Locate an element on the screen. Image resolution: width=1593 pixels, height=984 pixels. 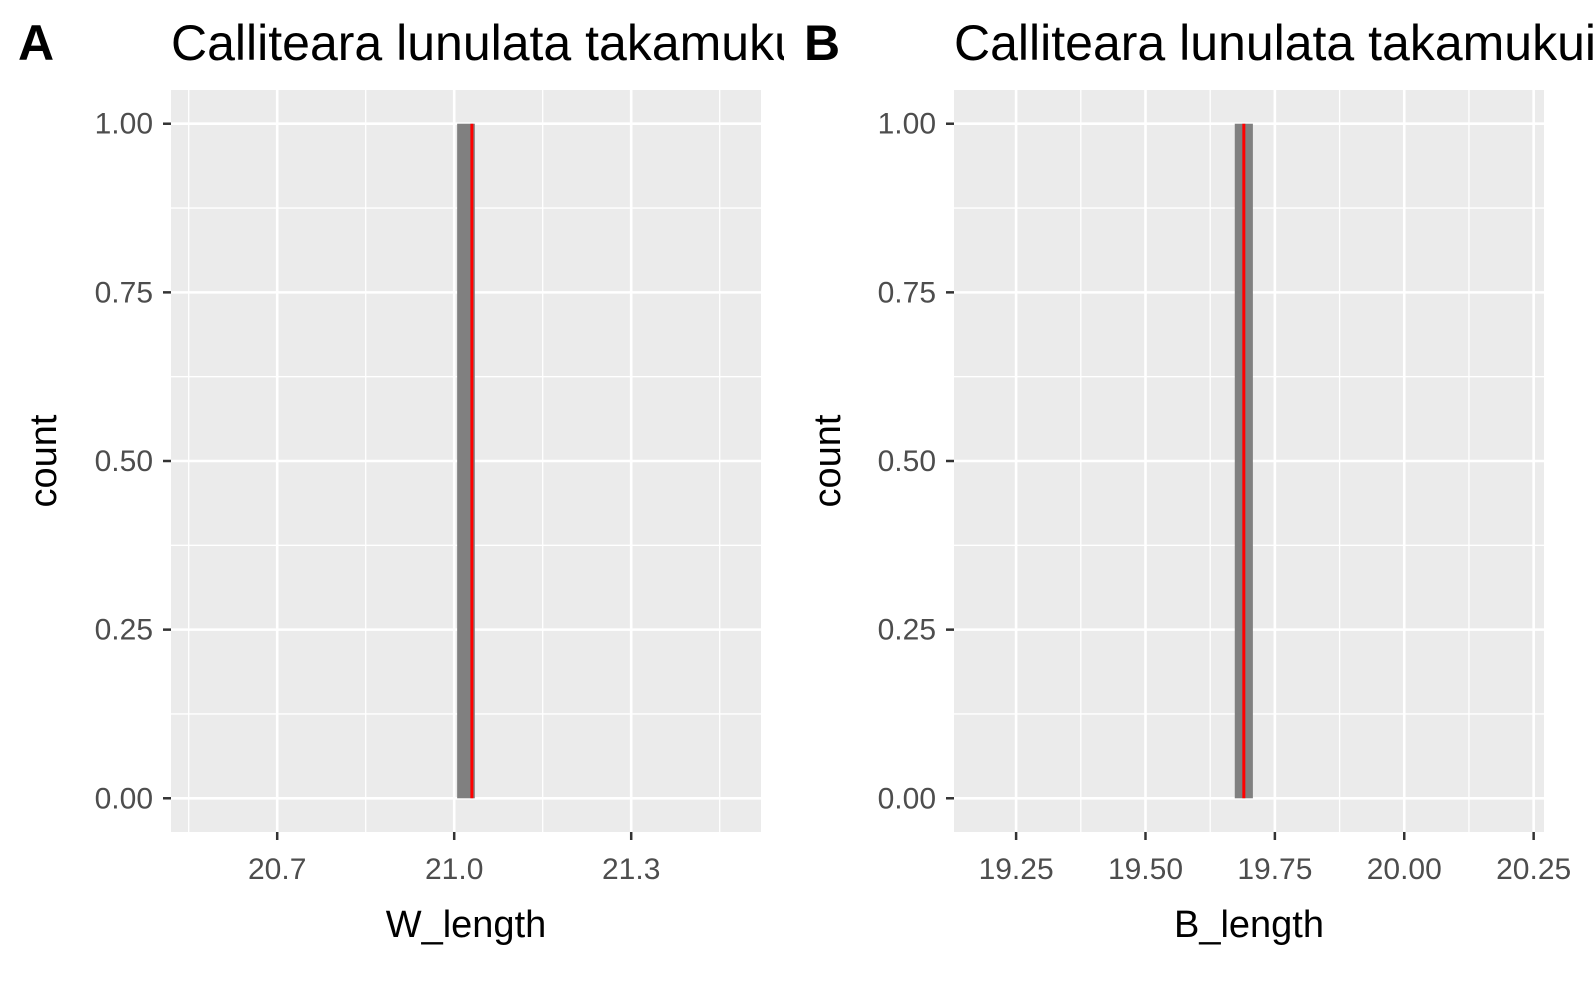
x-tick-label: 20.25 is located at coordinates (1533, 869).